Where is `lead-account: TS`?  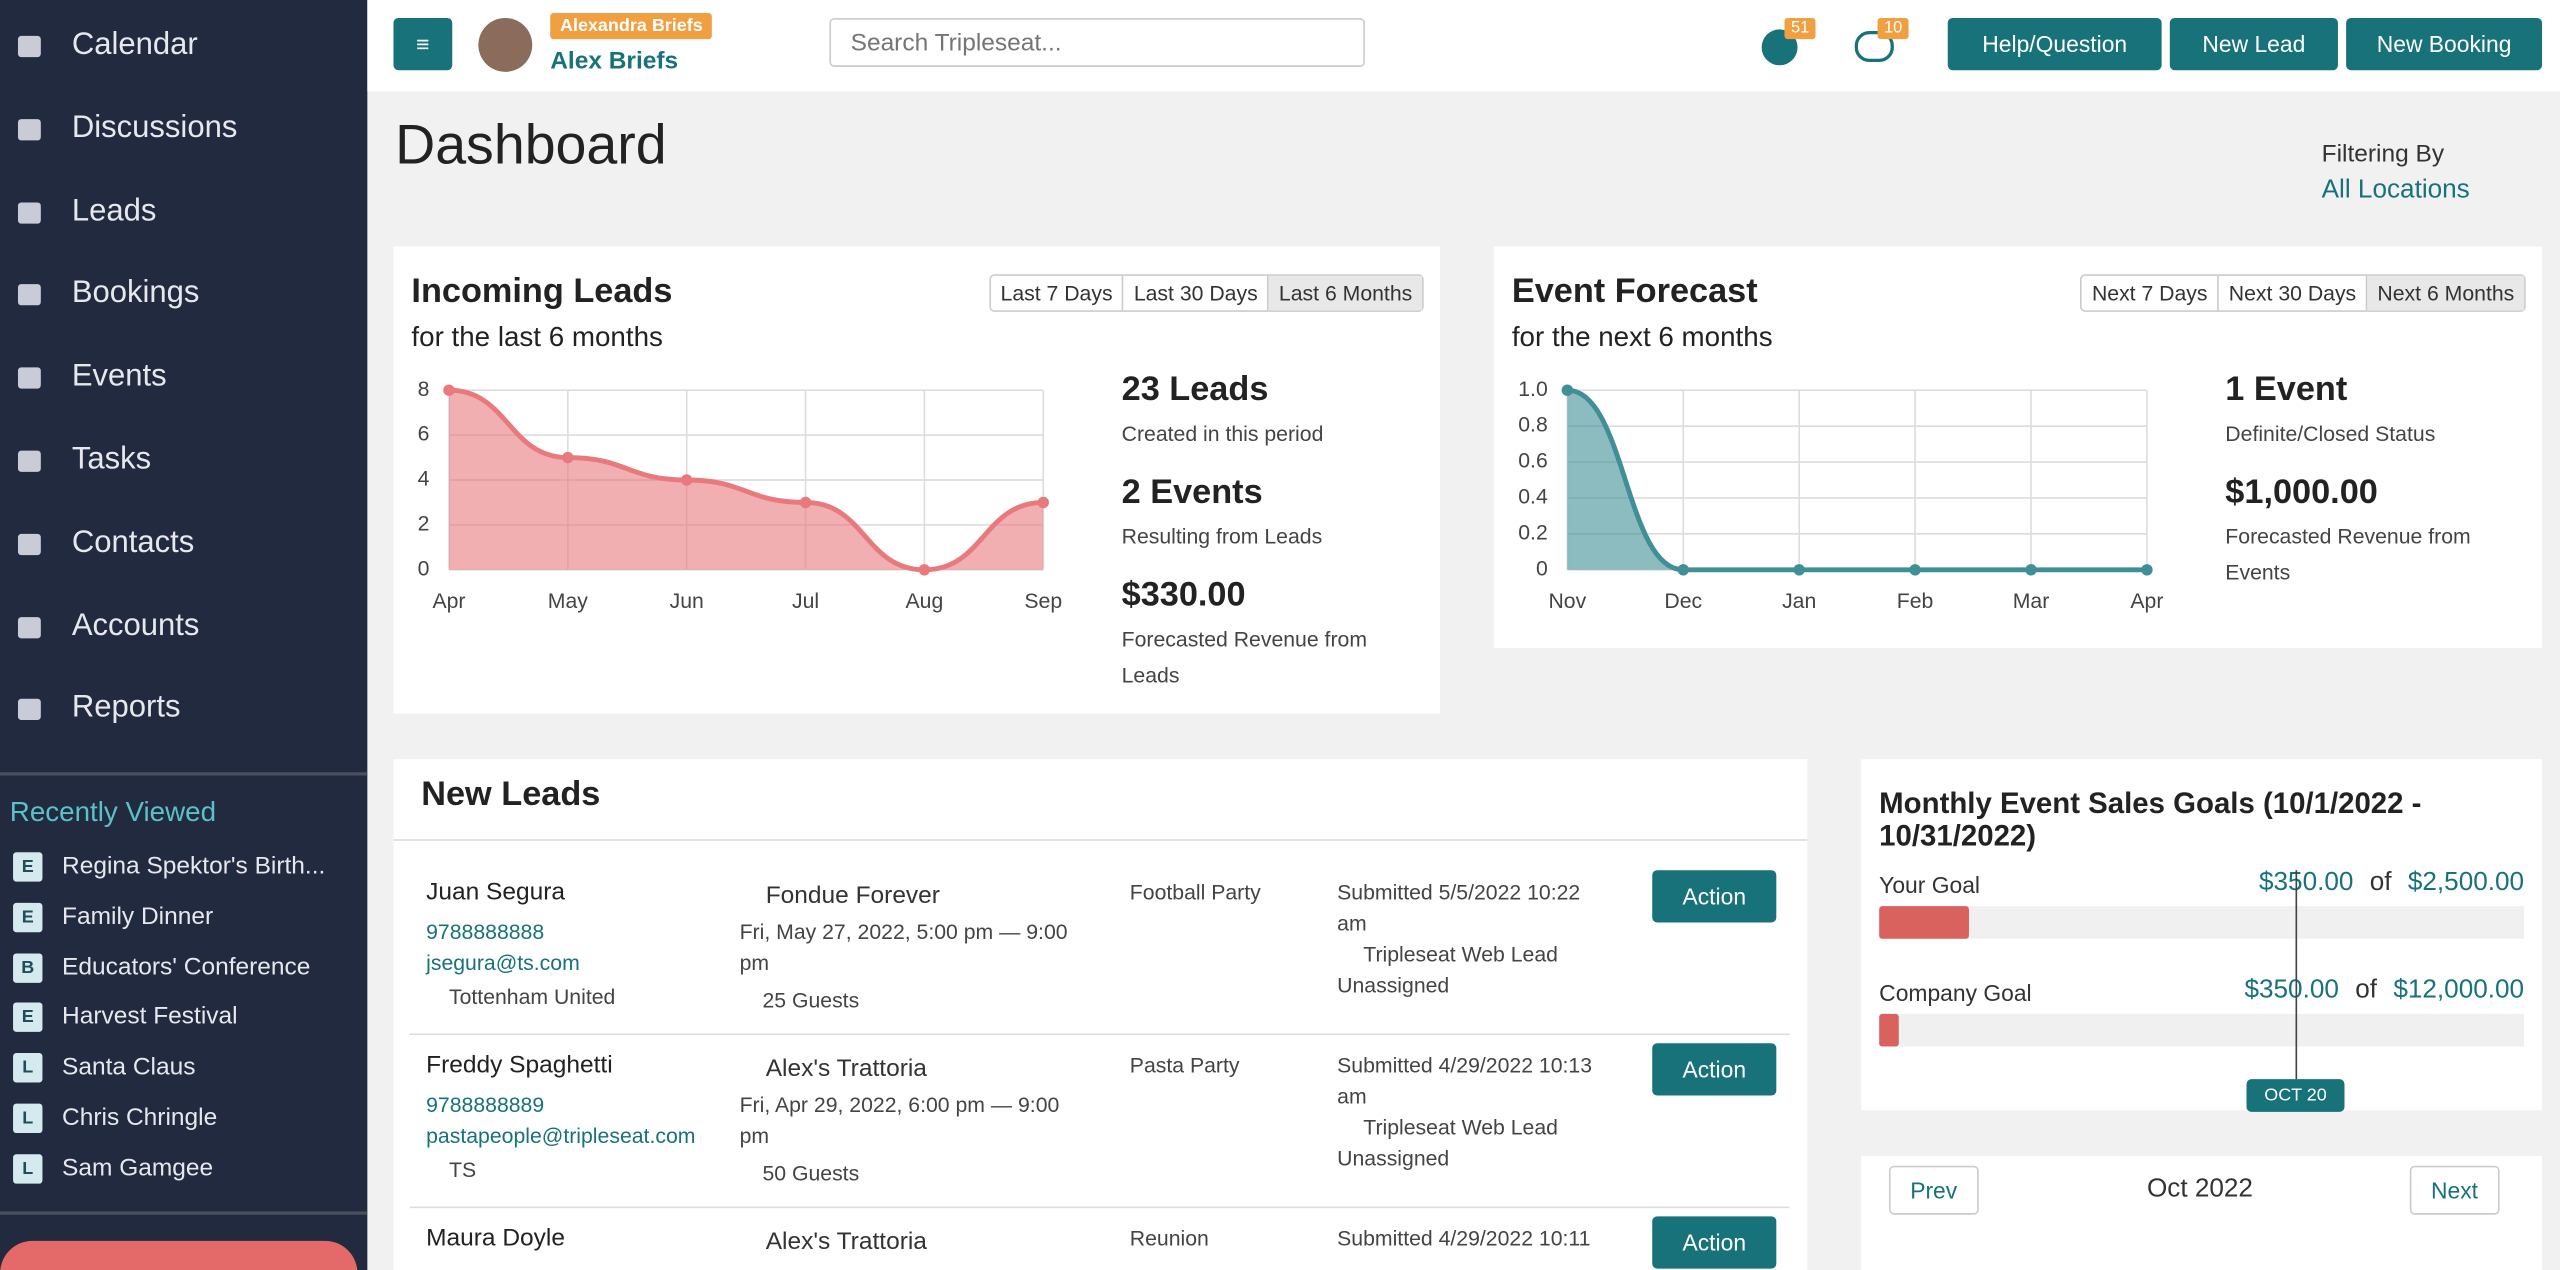 lead-account: TS is located at coordinates (462, 1170).